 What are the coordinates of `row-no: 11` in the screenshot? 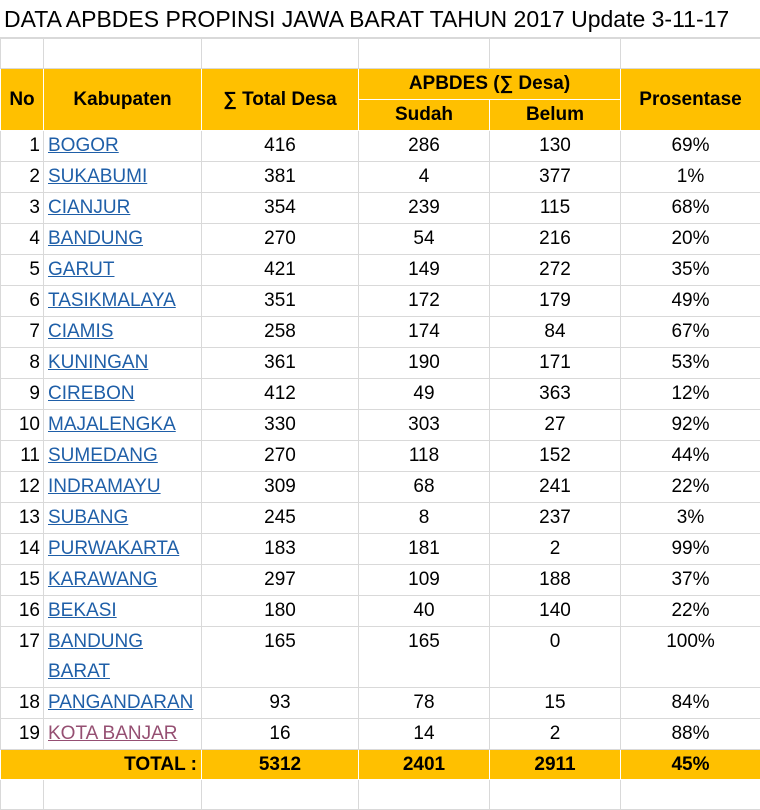 It's located at (22, 456).